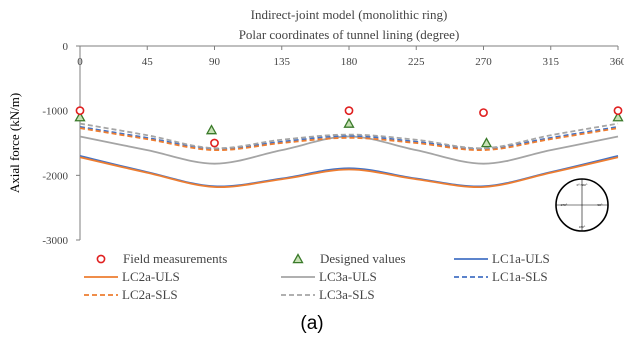  I want to click on x-tick-label: 180, so click(349, 62).